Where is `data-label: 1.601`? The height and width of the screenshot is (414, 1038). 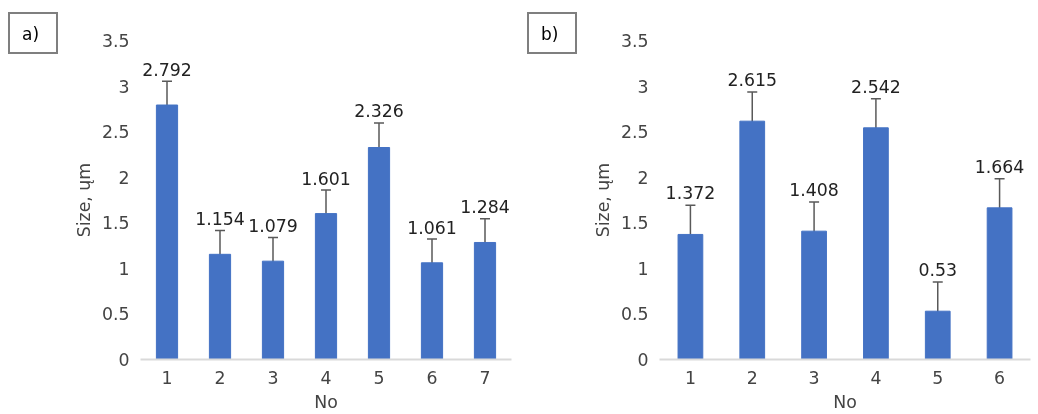
data-label: 1.601 is located at coordinates (326, 178).